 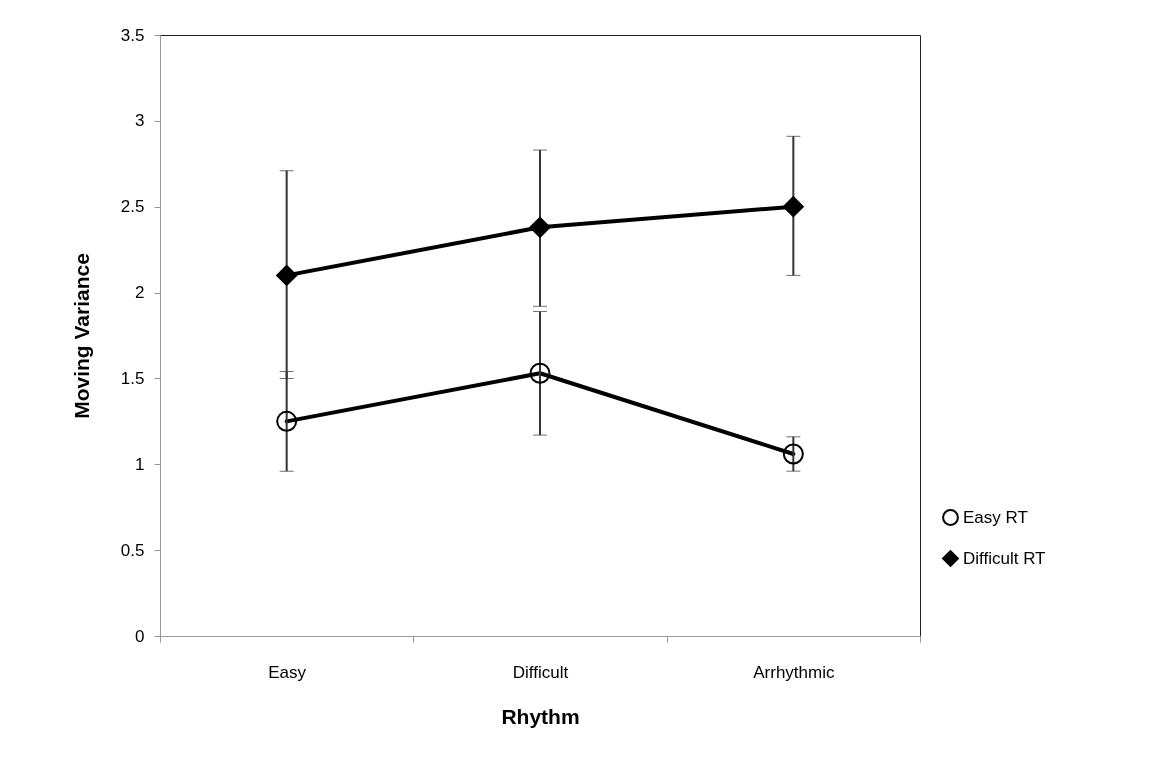 I want to click on y-tick-label: 2, so click(x=140, y=293).